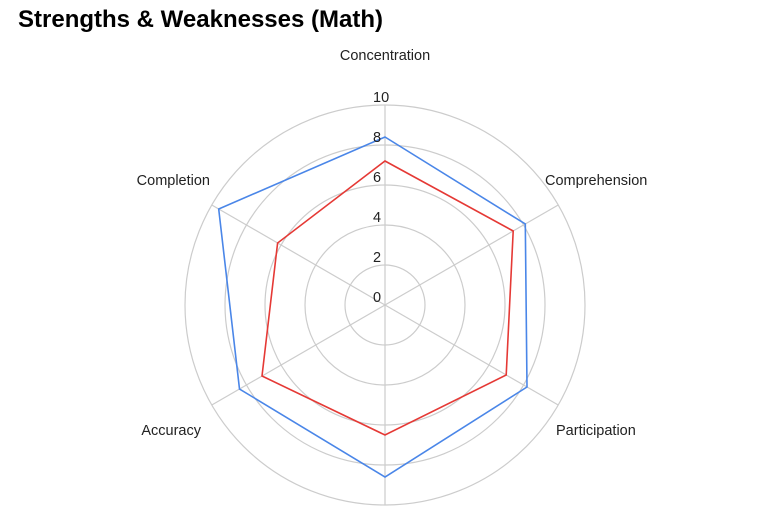  Describe the element at coordinates (377, 258) in the screenshot. I see `tick-label-2: 2` at that location.